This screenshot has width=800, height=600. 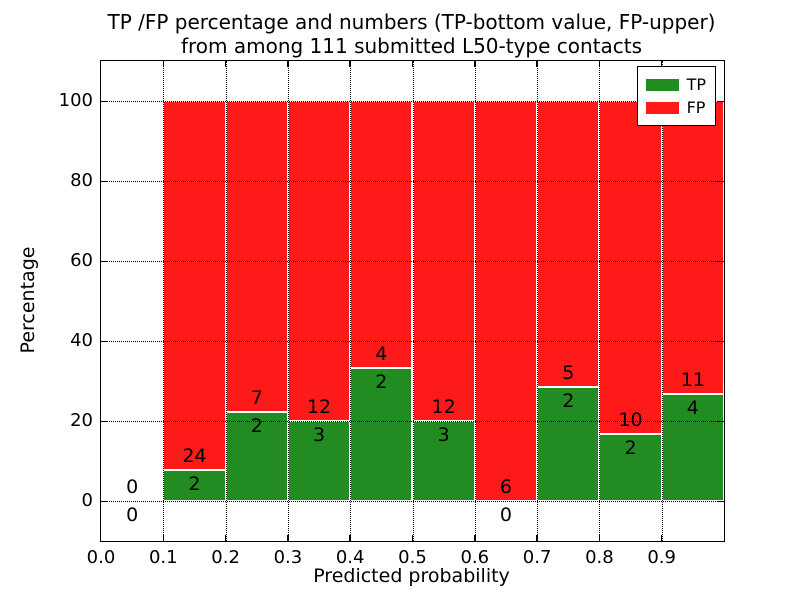 What do you see at coordinates (75, 100) in the screenshot?
I see `y-tick-label: 100` at bounding box center [75, 100].